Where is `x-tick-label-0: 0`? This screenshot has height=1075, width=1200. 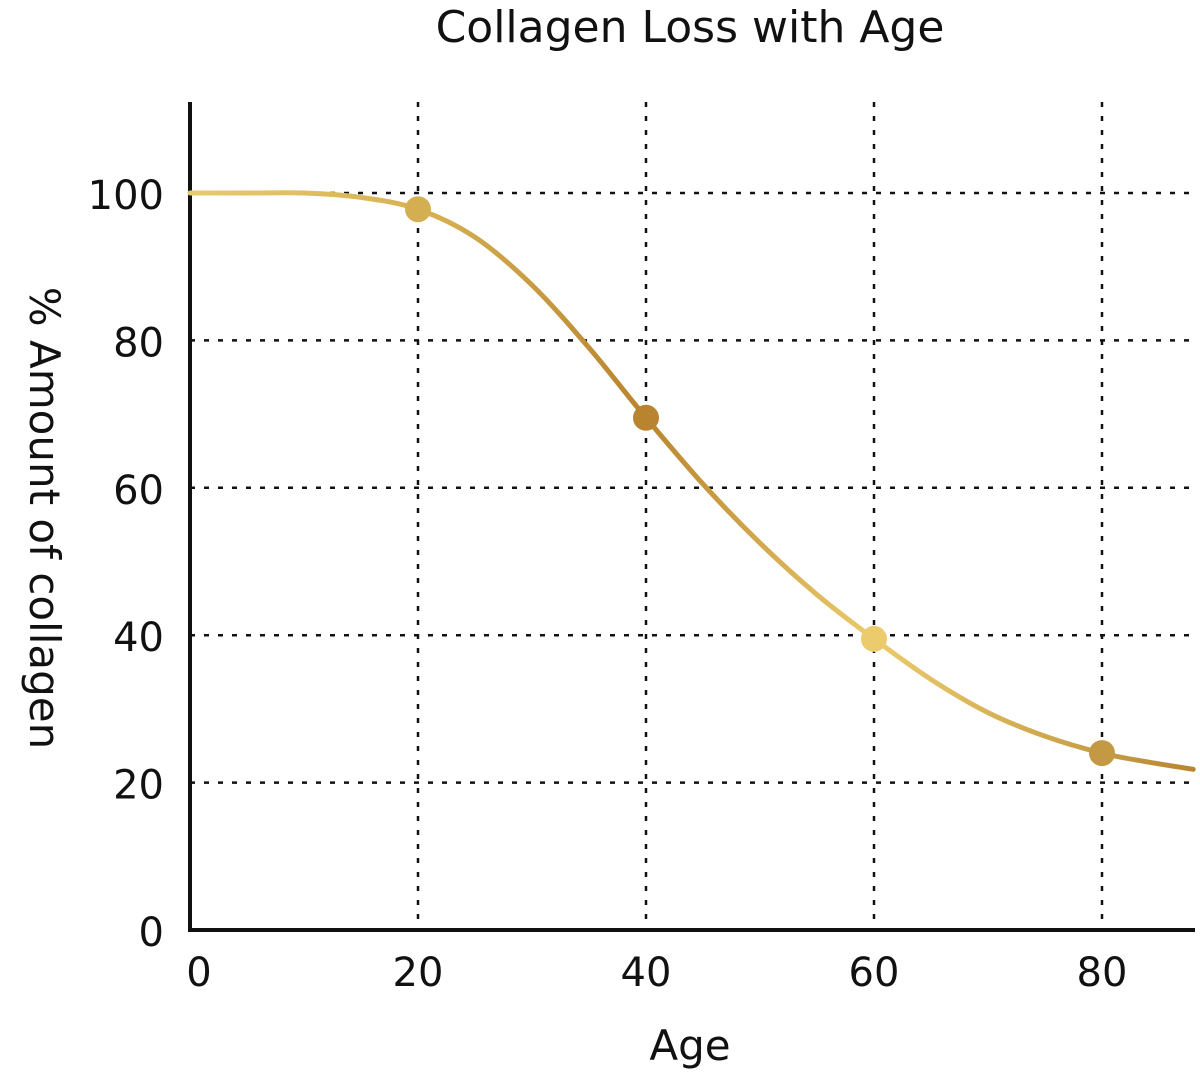
x-tick-label-0: 0 is located at coordinates (198, 973).